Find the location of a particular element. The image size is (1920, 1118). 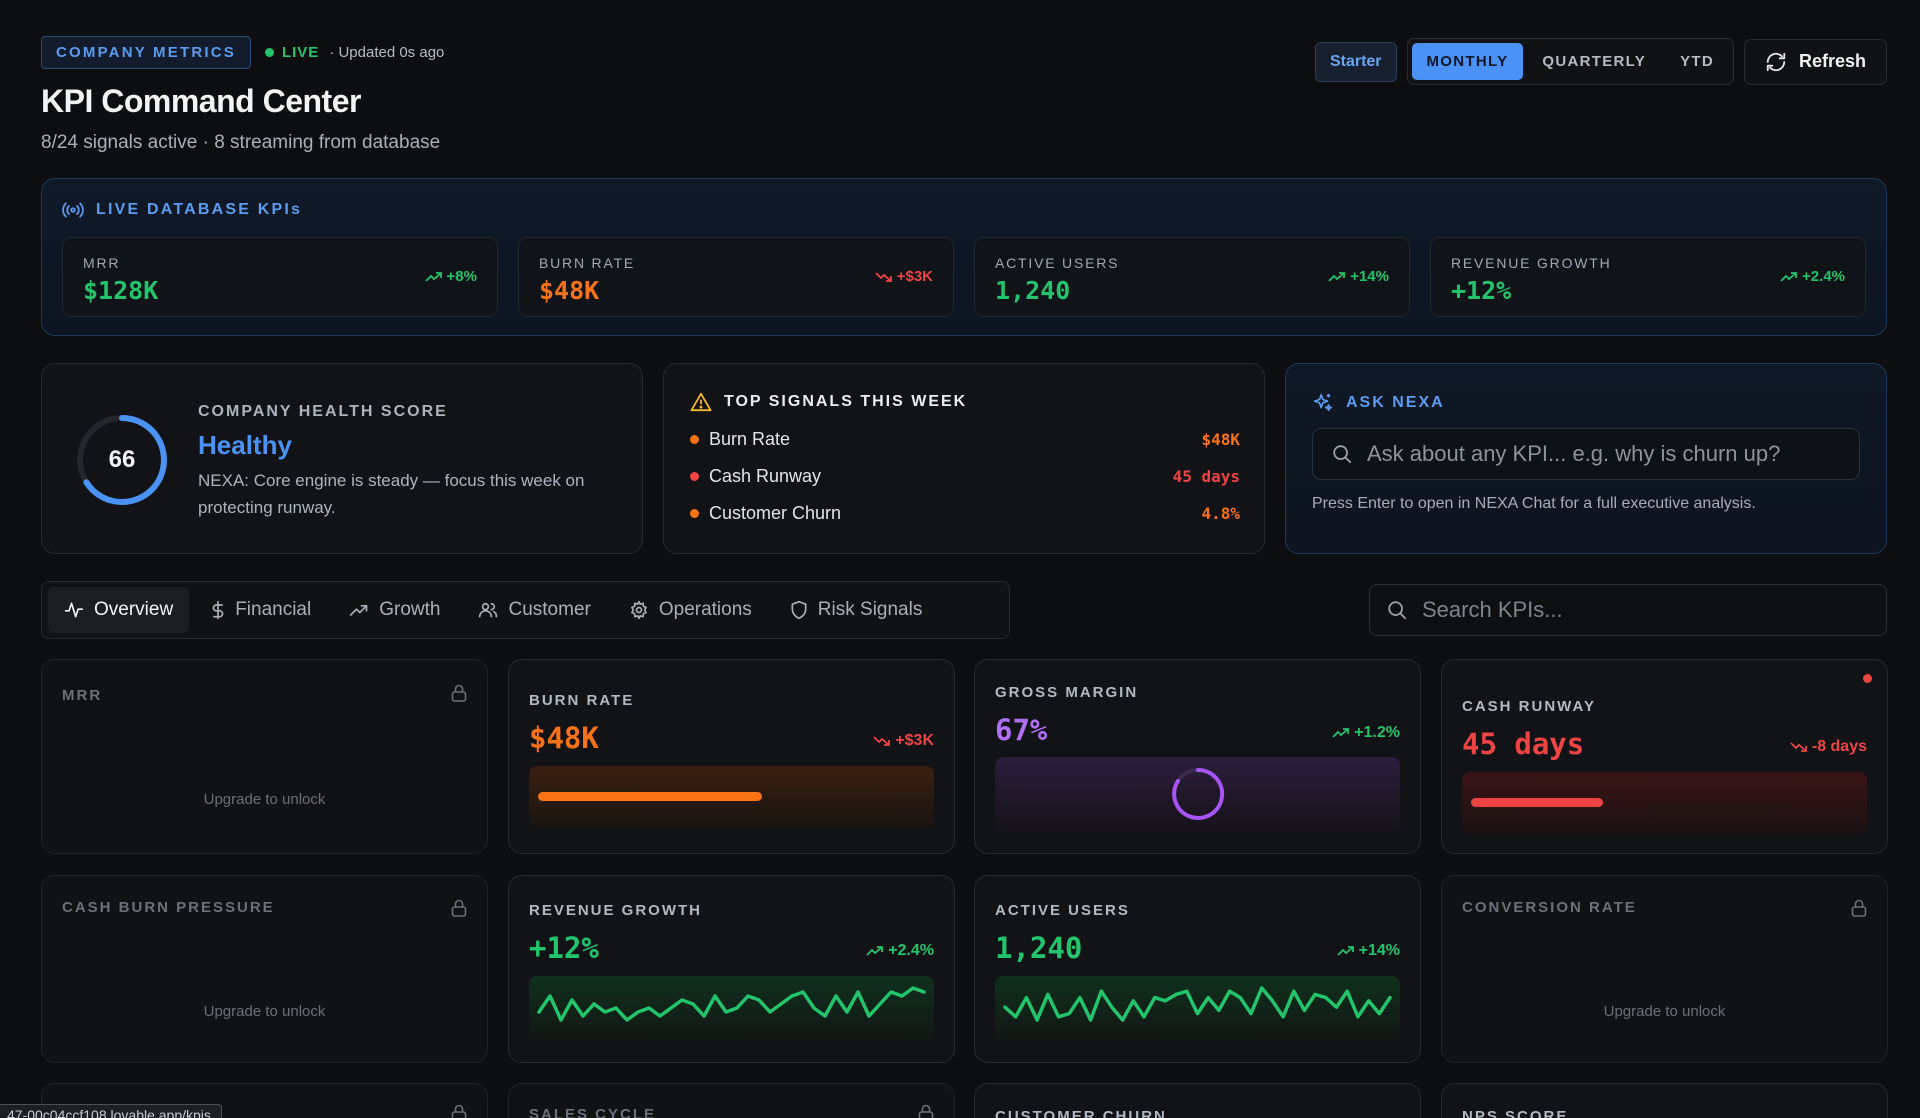

users-icon is located at coordinates (488, 610).